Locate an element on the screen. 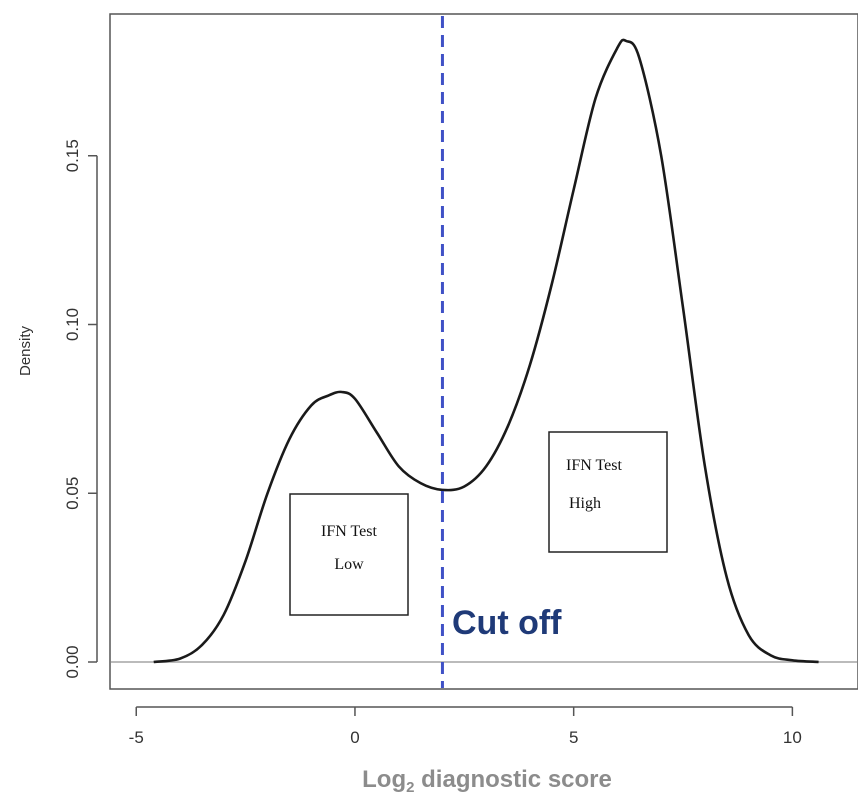 The width and height of the screenshot is (858, 796). ifn-low-box is located at coordinates (349, 554).